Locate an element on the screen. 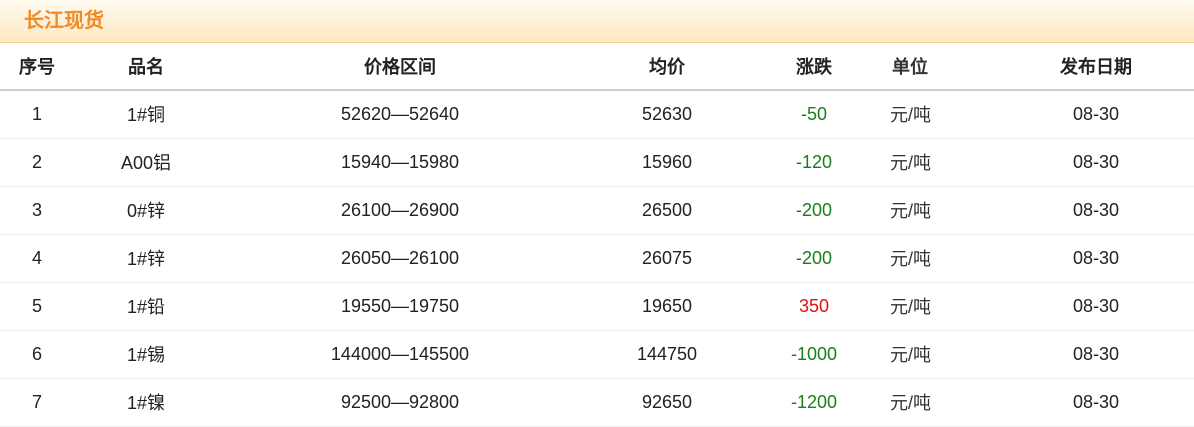 Image resolution: width=1194 pixels, height=427 pixels. cell-avg-price: 26500 is located at coordinates (667, 210).